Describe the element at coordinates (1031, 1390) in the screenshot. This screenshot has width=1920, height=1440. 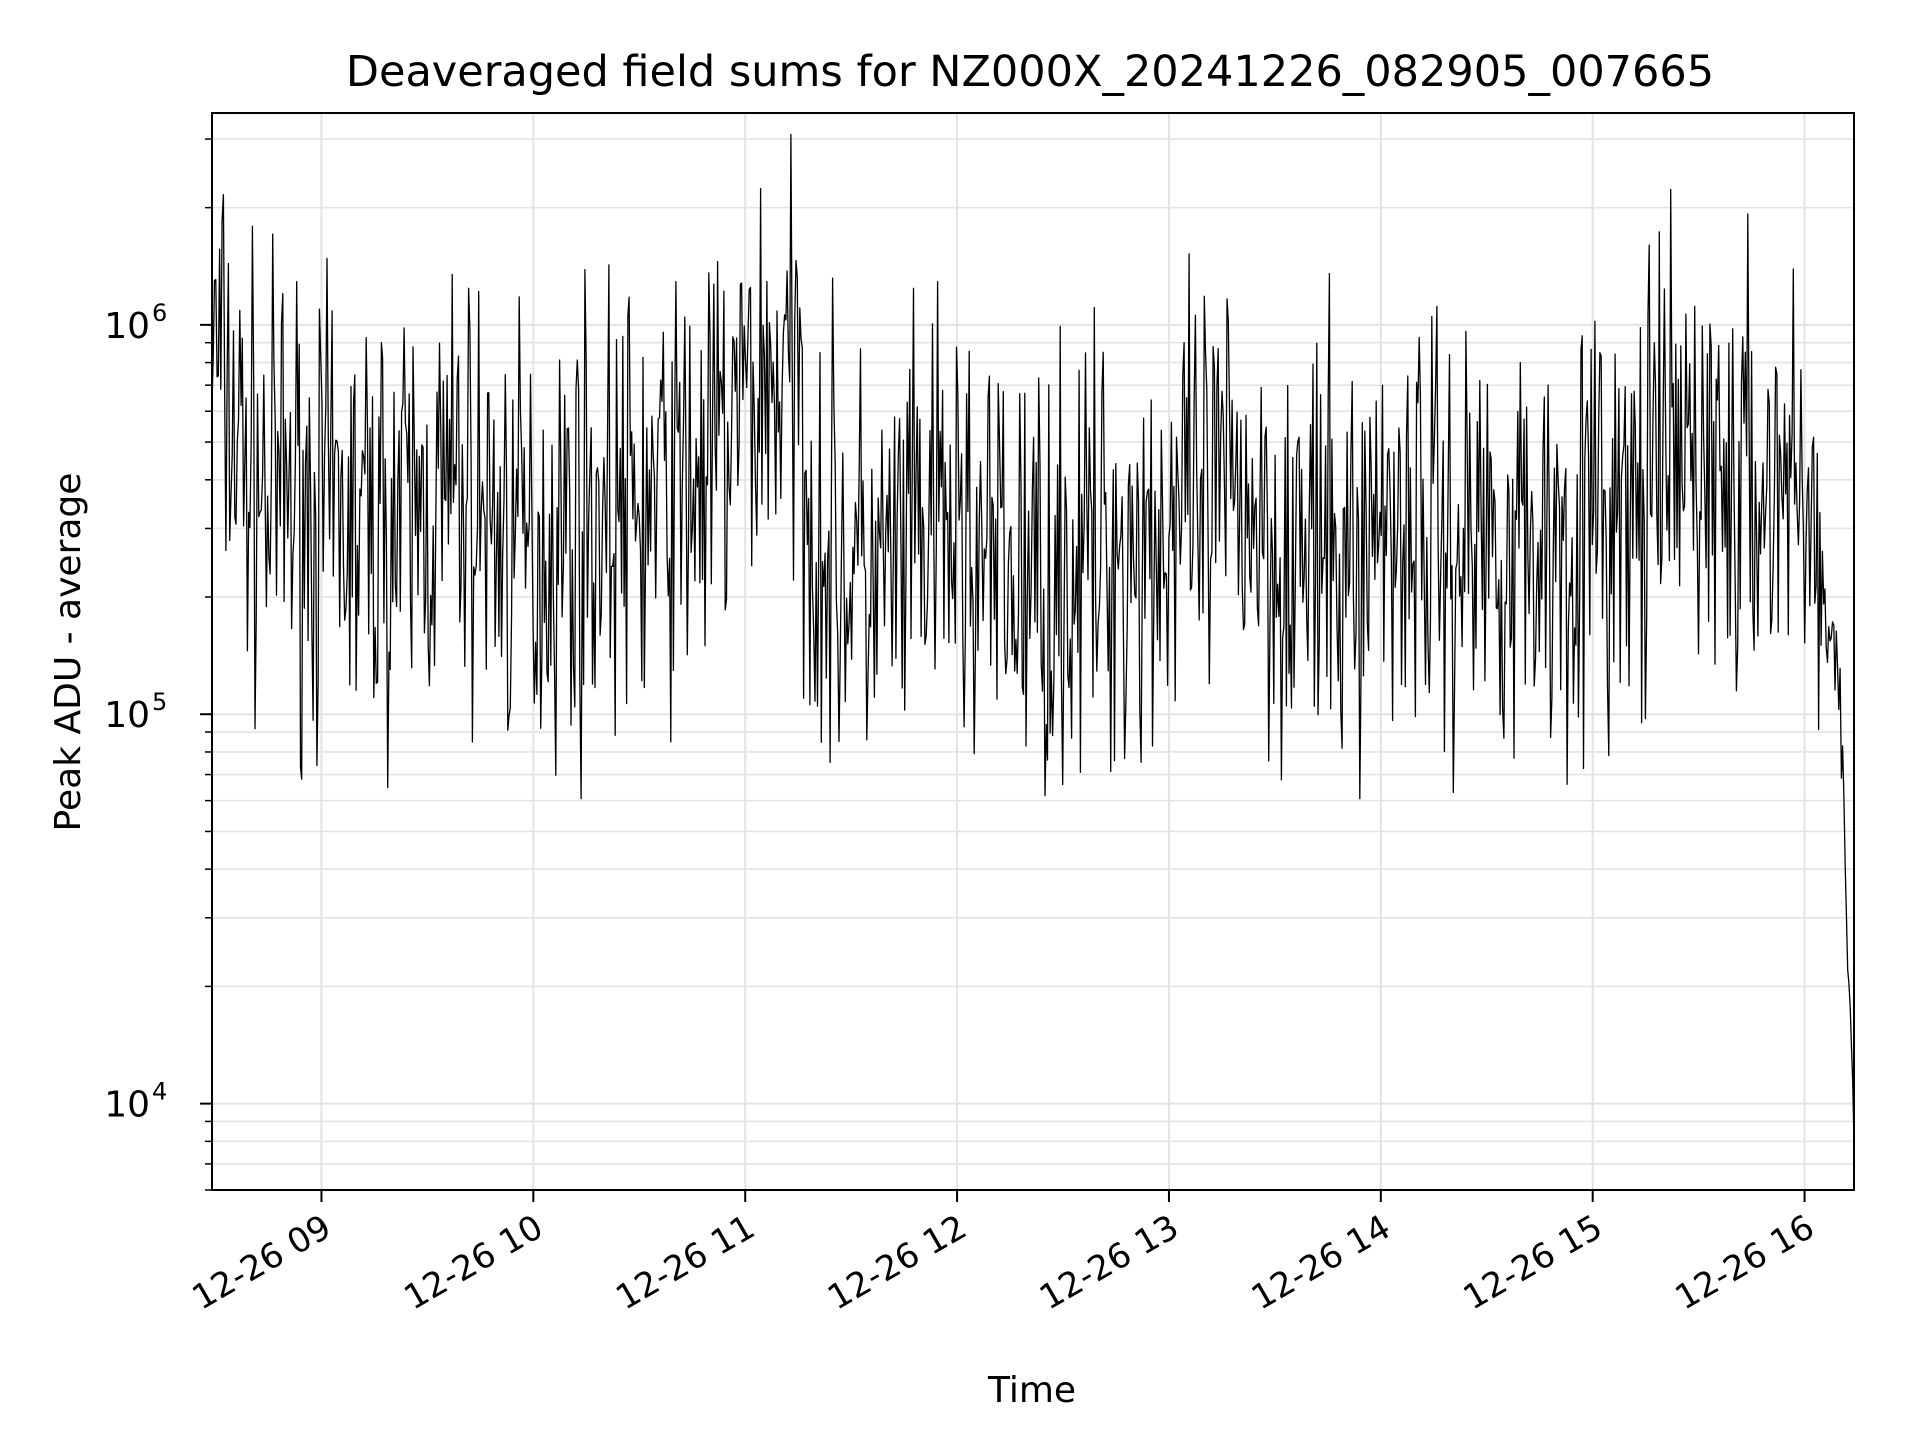
I see `x-axis-label: Time` at that location.